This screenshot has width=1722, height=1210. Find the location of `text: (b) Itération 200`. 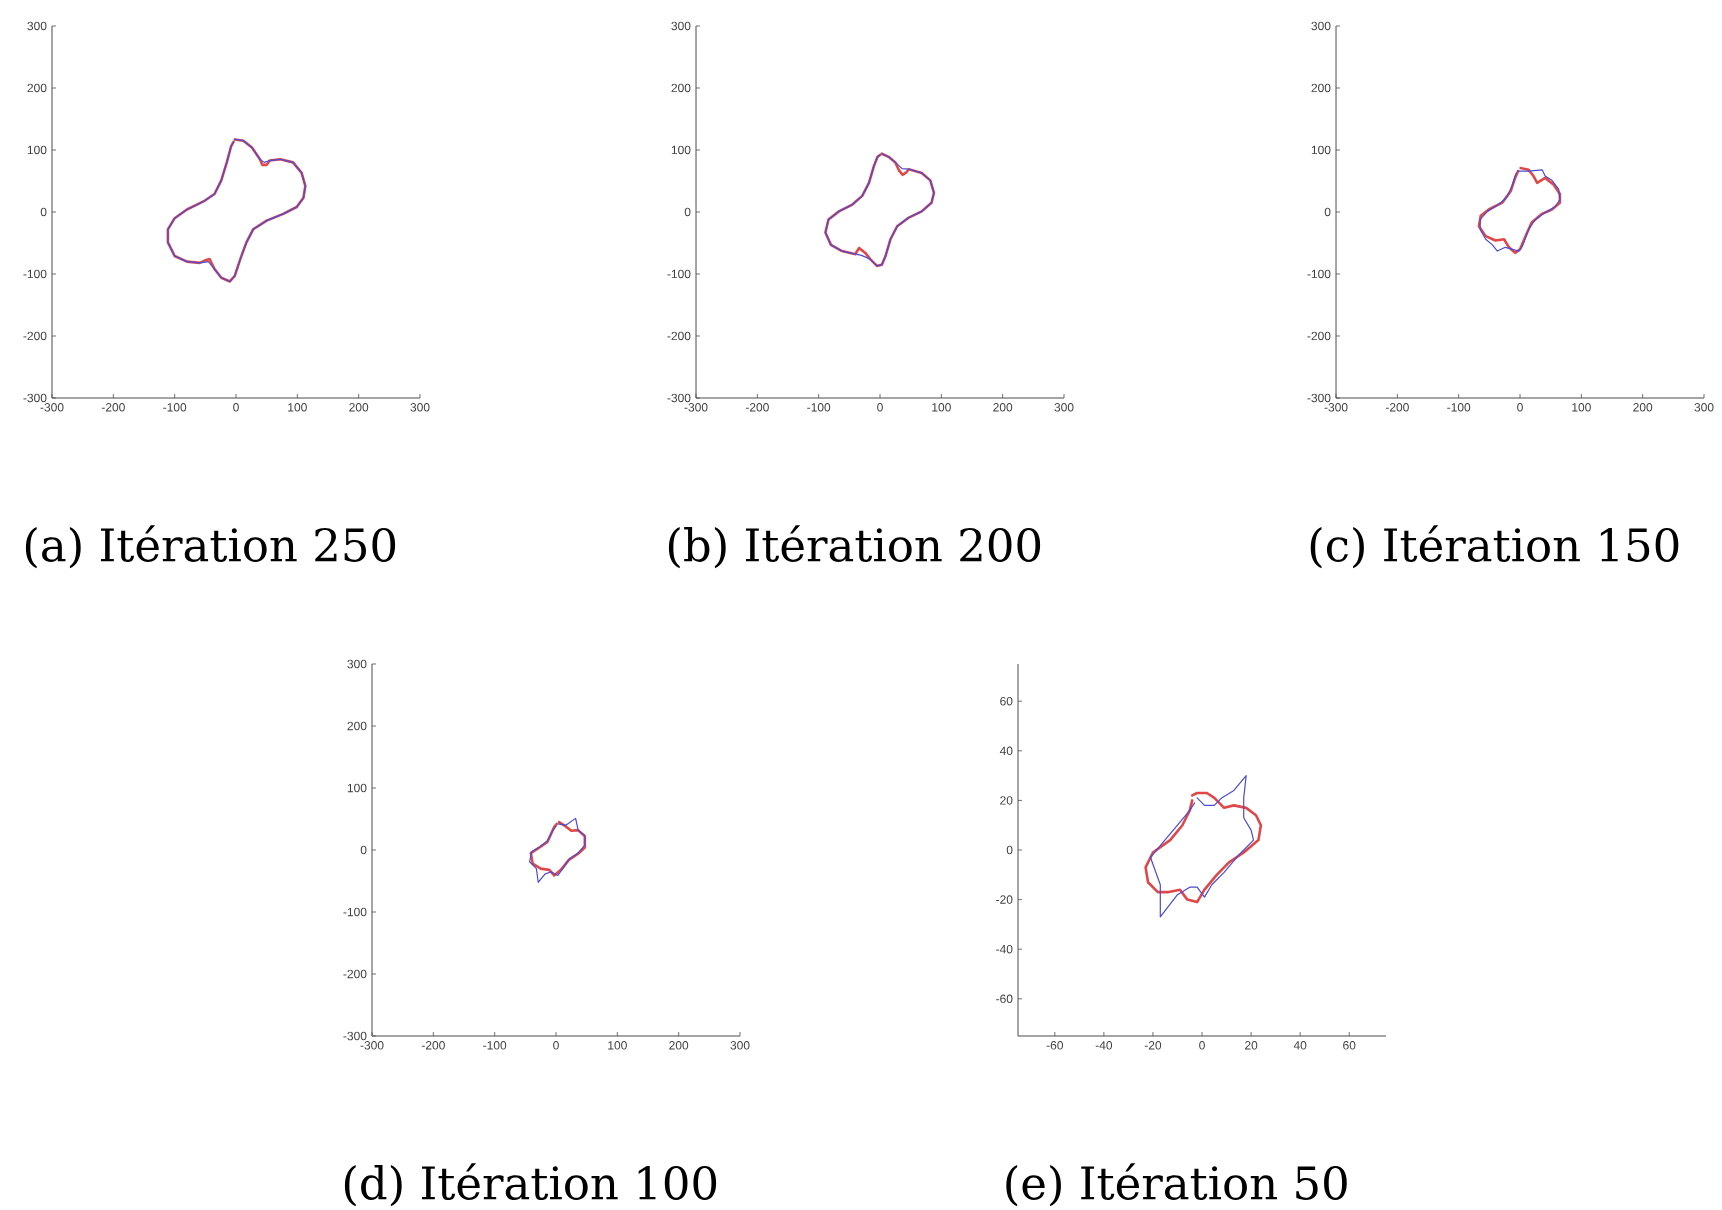

text: (b) Itération 200 is located at coordinates (854, 547).